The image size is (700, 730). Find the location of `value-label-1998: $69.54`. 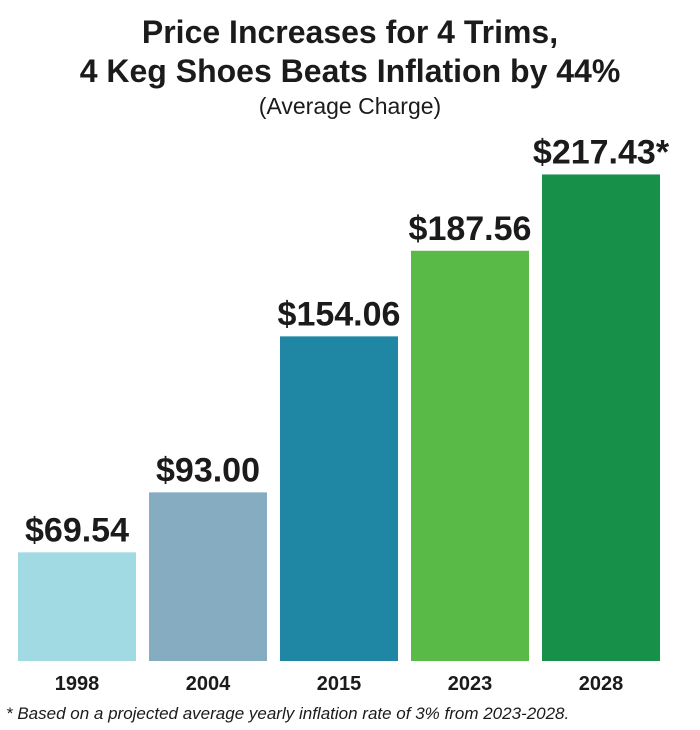

value-label-1998: $69.54 is located at coordinates (77, 530).